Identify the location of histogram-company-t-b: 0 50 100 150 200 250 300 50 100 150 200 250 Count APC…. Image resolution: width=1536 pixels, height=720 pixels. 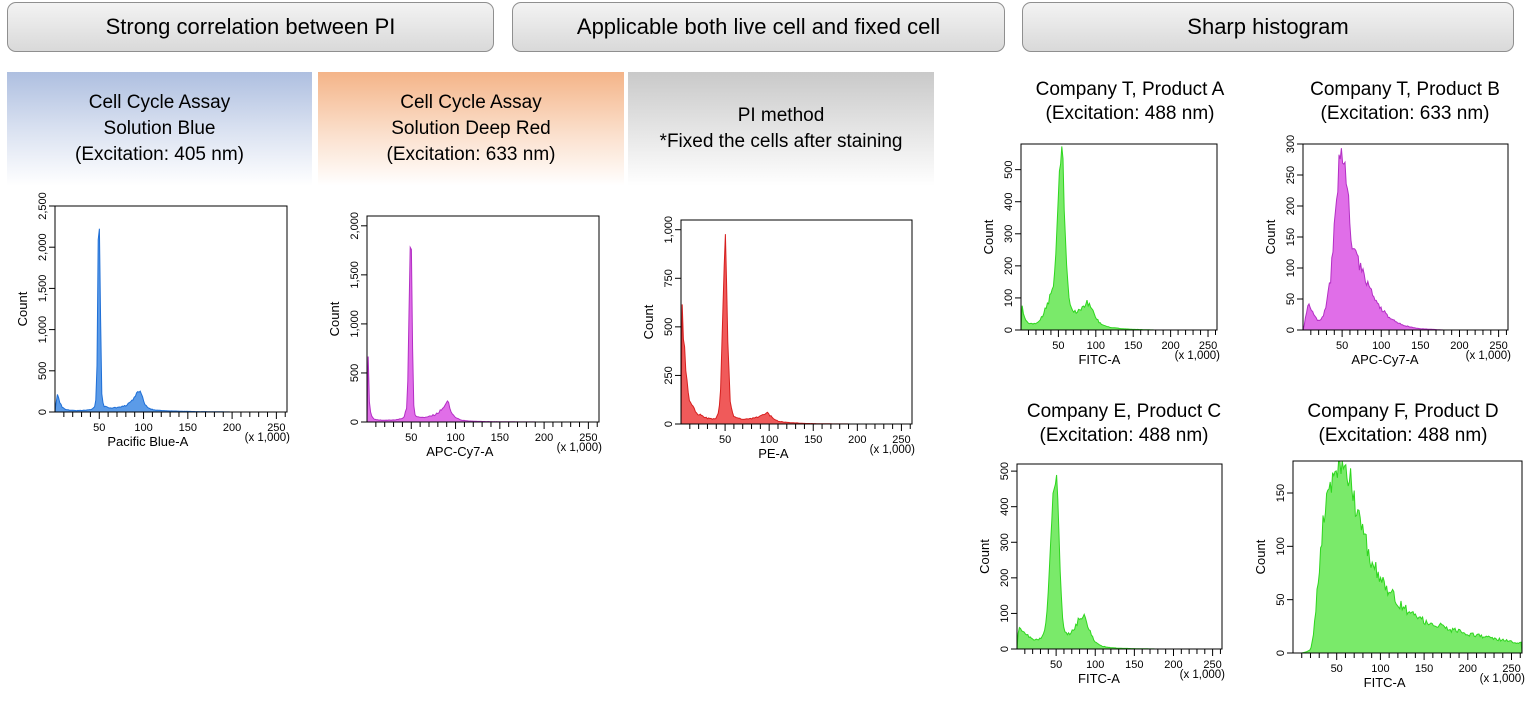
(1387, 251).